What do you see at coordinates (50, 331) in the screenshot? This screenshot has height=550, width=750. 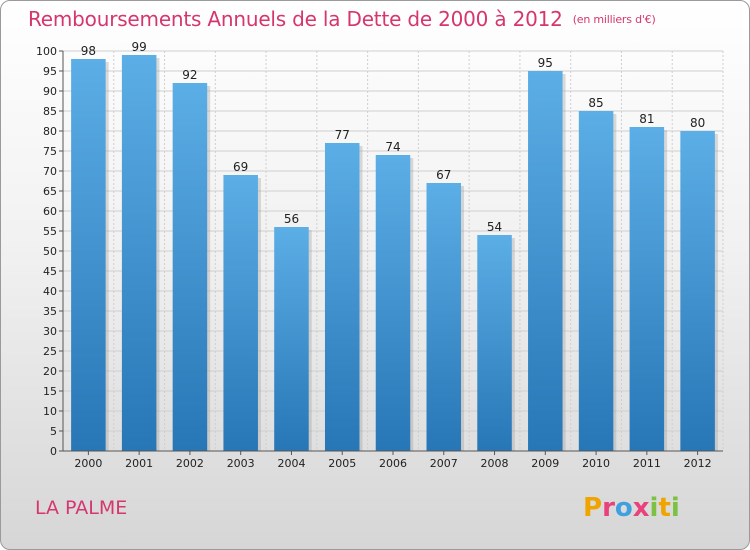 I see `y-tick-label: 30` at bounding box center [50, 331].